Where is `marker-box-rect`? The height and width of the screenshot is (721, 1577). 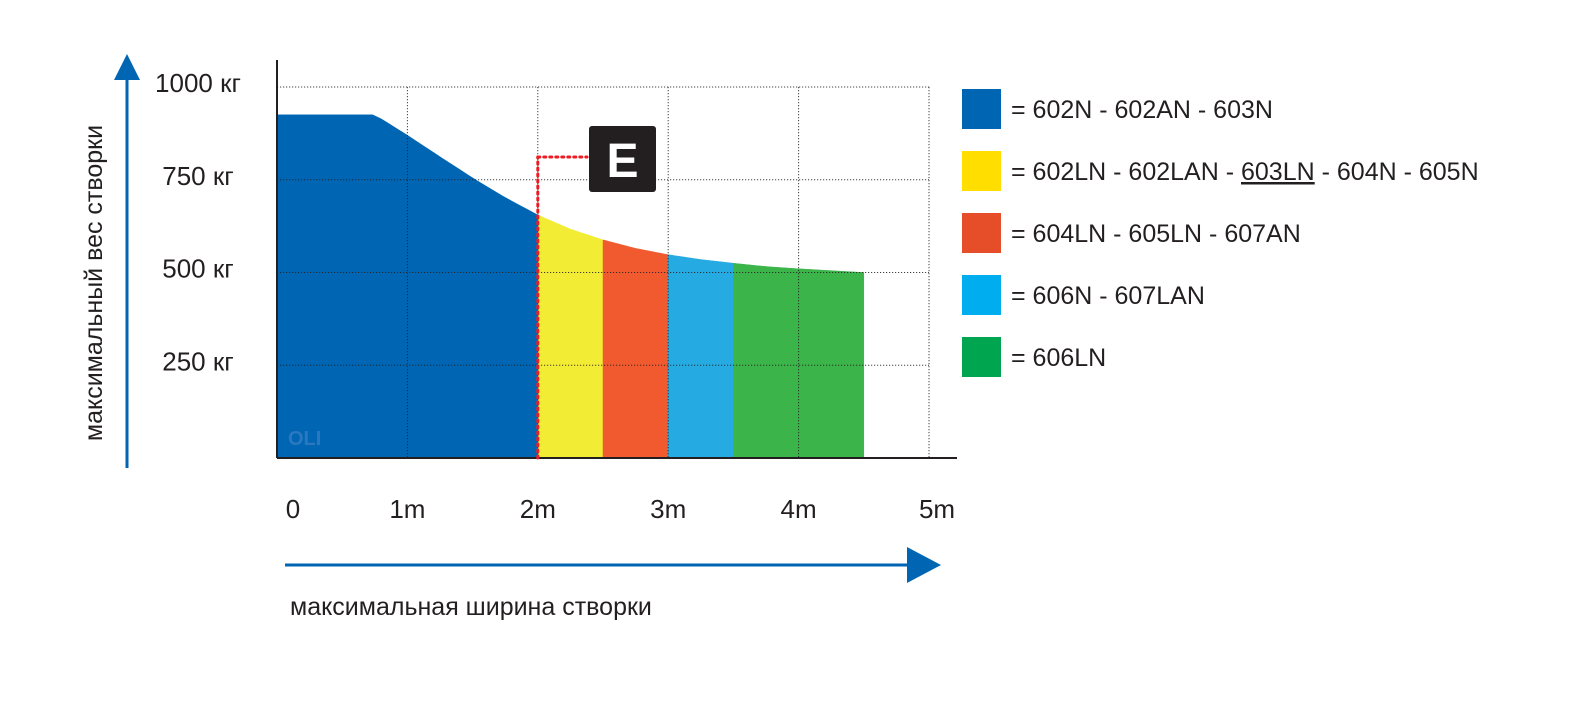
marker-box-rect is located at coordinates (622, 159).